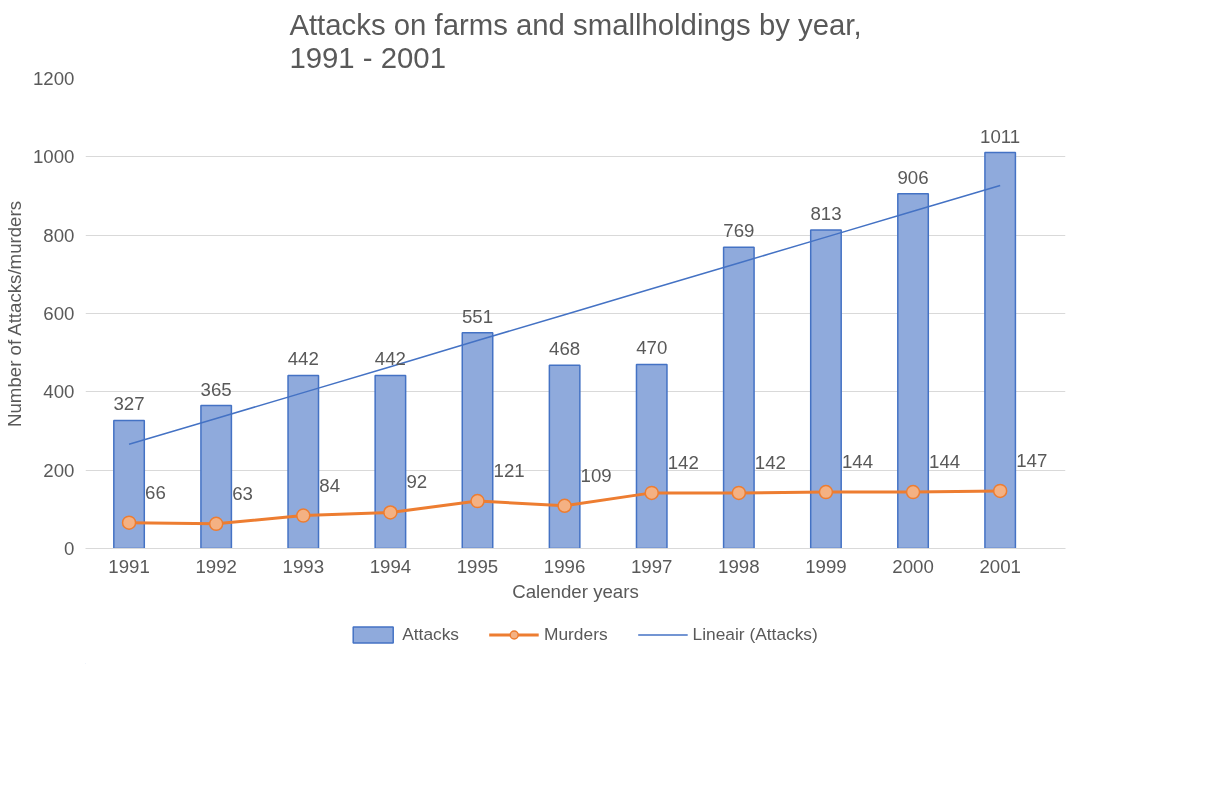 This screenshot has height=810, width=1212. Describe the element at coordinates (565, 349) in the screenshot. I see `data-label: 468` at that location.